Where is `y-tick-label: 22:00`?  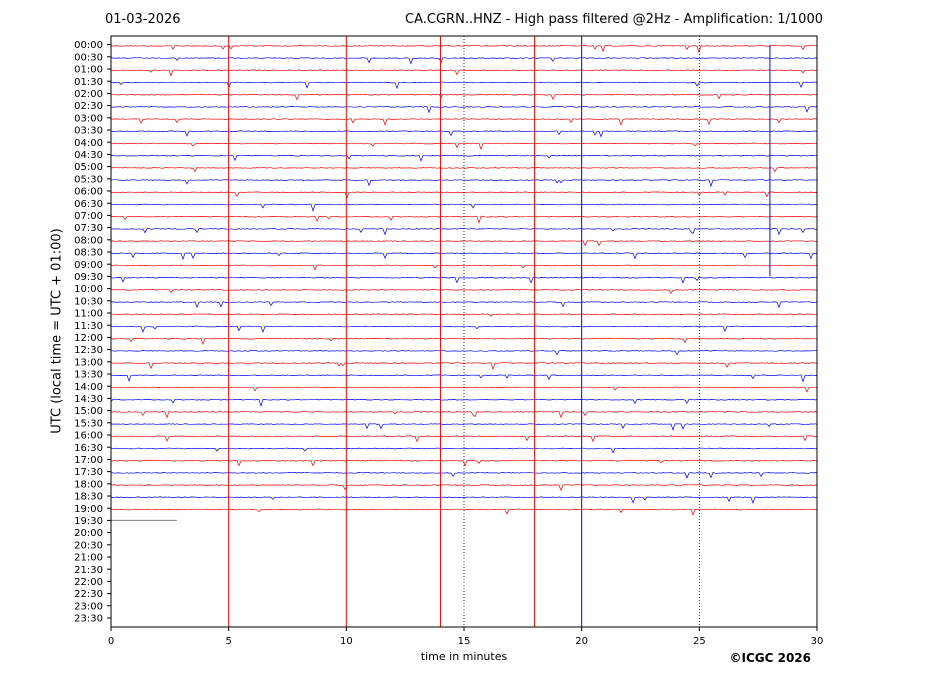 y-tick-label: 22:00 is located at coordinates (88, 582).